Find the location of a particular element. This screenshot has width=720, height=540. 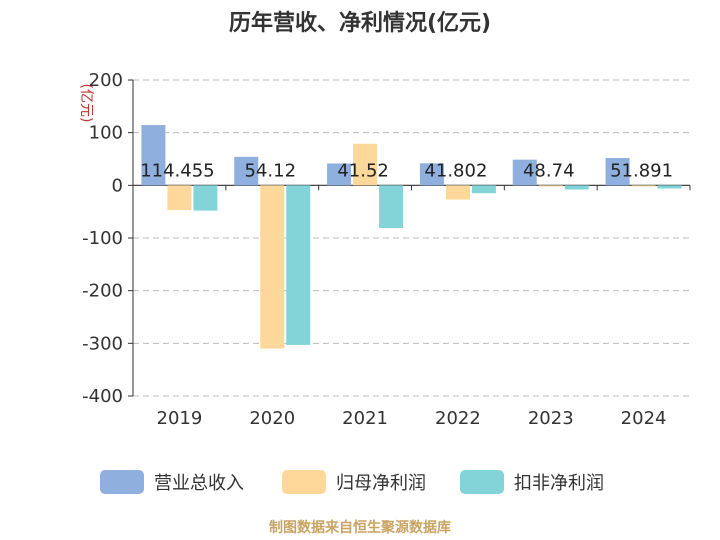

legend-label: 扣非净利润 is located at coordinates (559, 483).